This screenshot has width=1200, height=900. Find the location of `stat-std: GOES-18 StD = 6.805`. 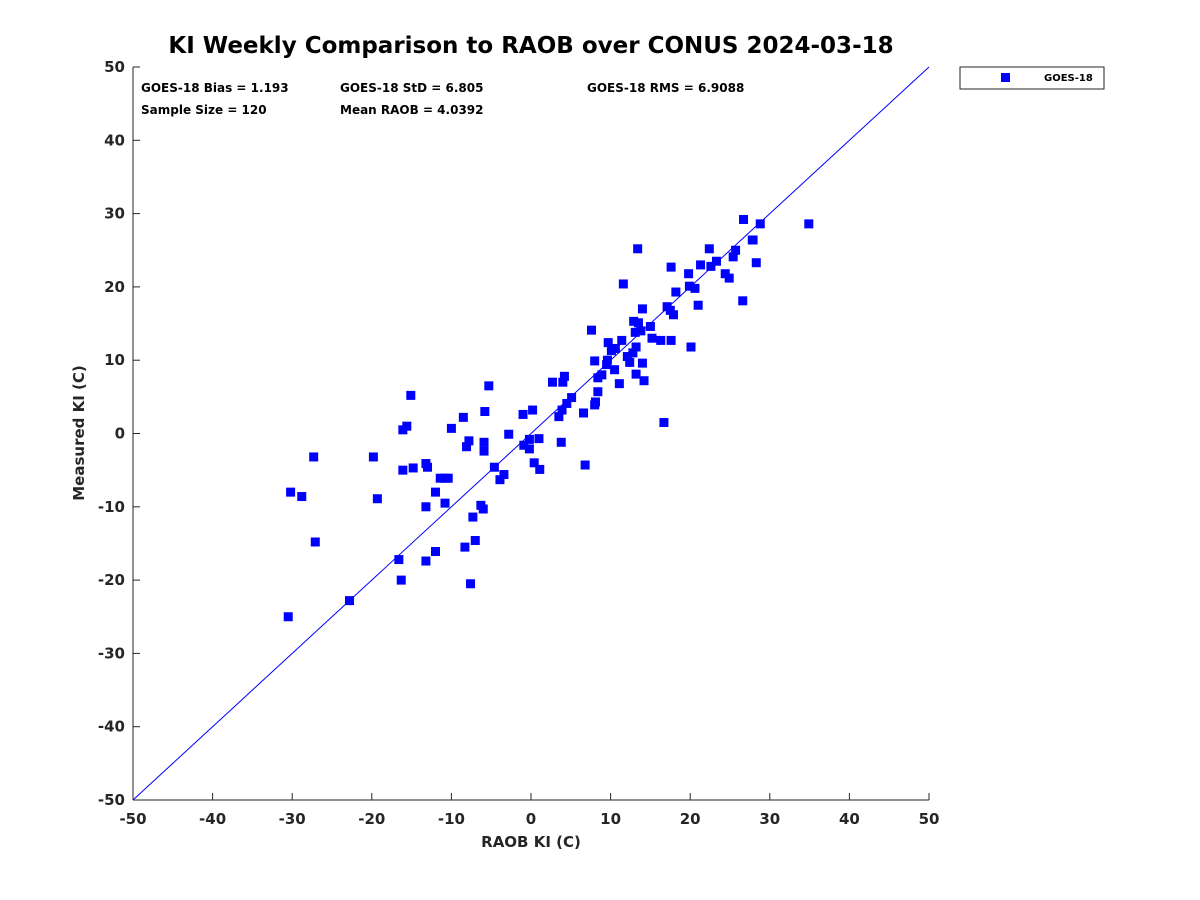

stat-std: GOES-18 StD = 6.805 is located at coordinates (411, 88).